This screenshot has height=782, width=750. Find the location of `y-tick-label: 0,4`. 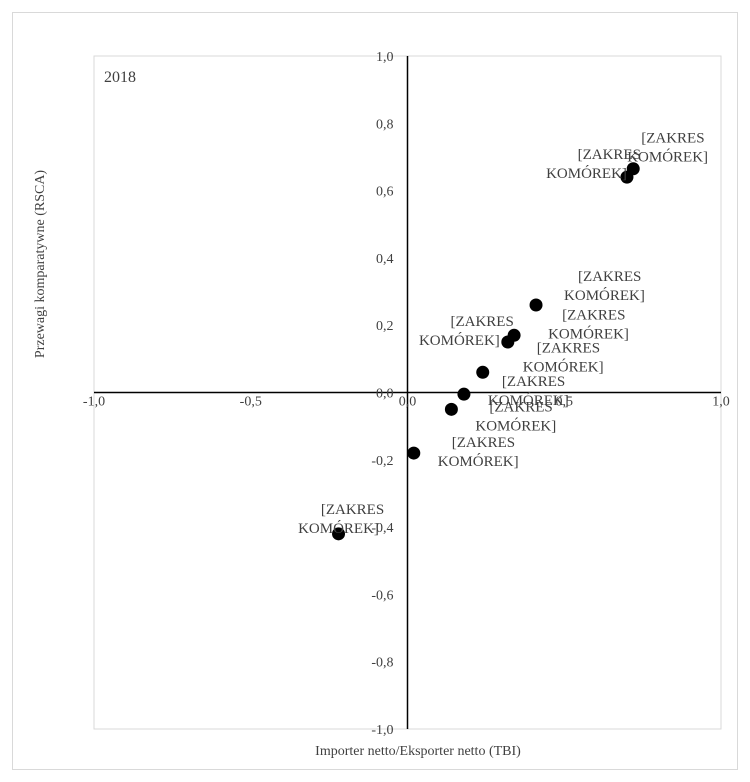

y-tick-label: 0,4 is located at coordinates (385, 259).